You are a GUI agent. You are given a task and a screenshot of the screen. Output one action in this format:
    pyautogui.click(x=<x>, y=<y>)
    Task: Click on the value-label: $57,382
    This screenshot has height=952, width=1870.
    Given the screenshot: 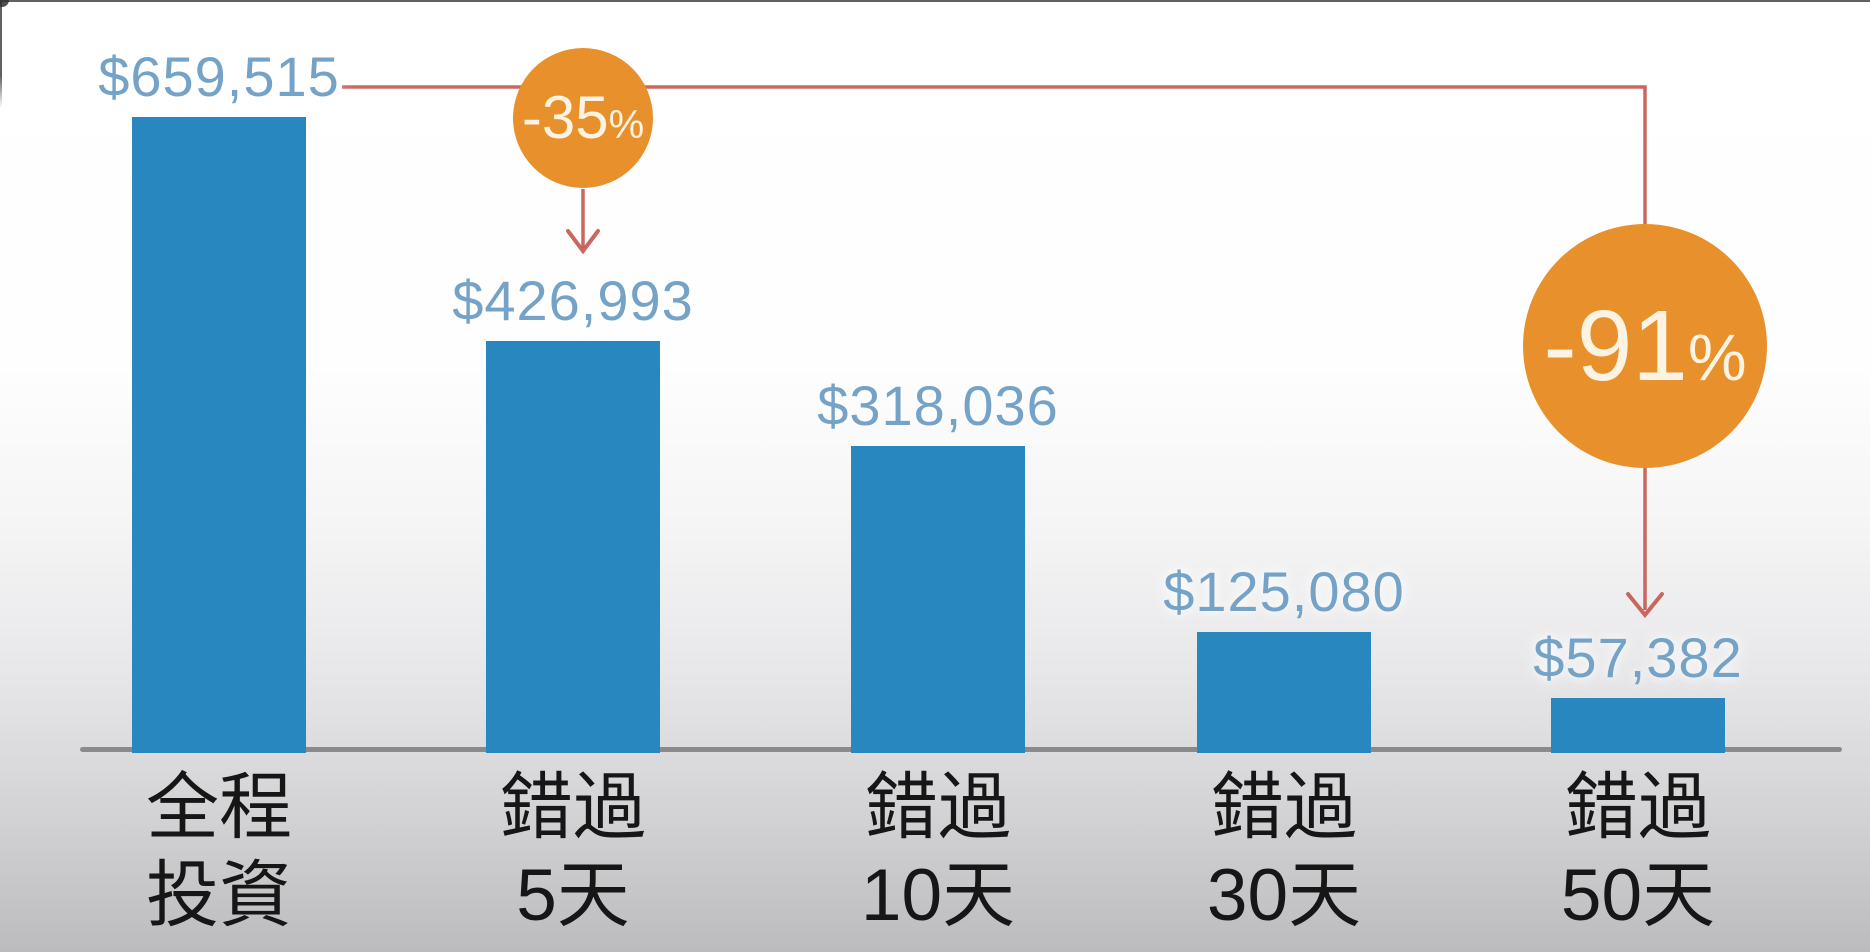 What is the action you would take?
    pyautogui.click(x=1638, y=657)
    